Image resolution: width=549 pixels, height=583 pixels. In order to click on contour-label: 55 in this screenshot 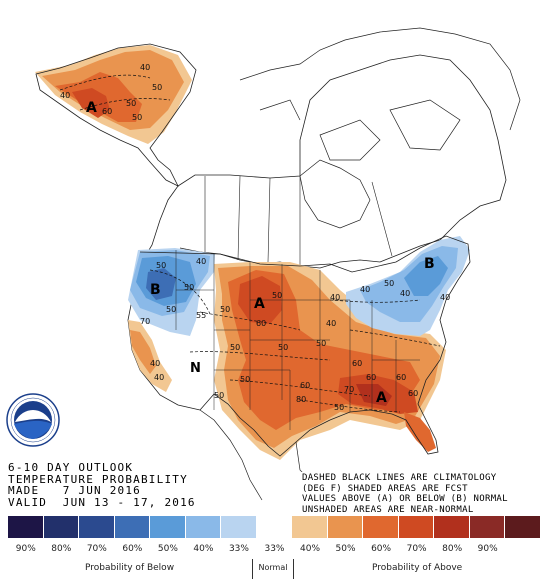, I will do `click(201, 315)`.